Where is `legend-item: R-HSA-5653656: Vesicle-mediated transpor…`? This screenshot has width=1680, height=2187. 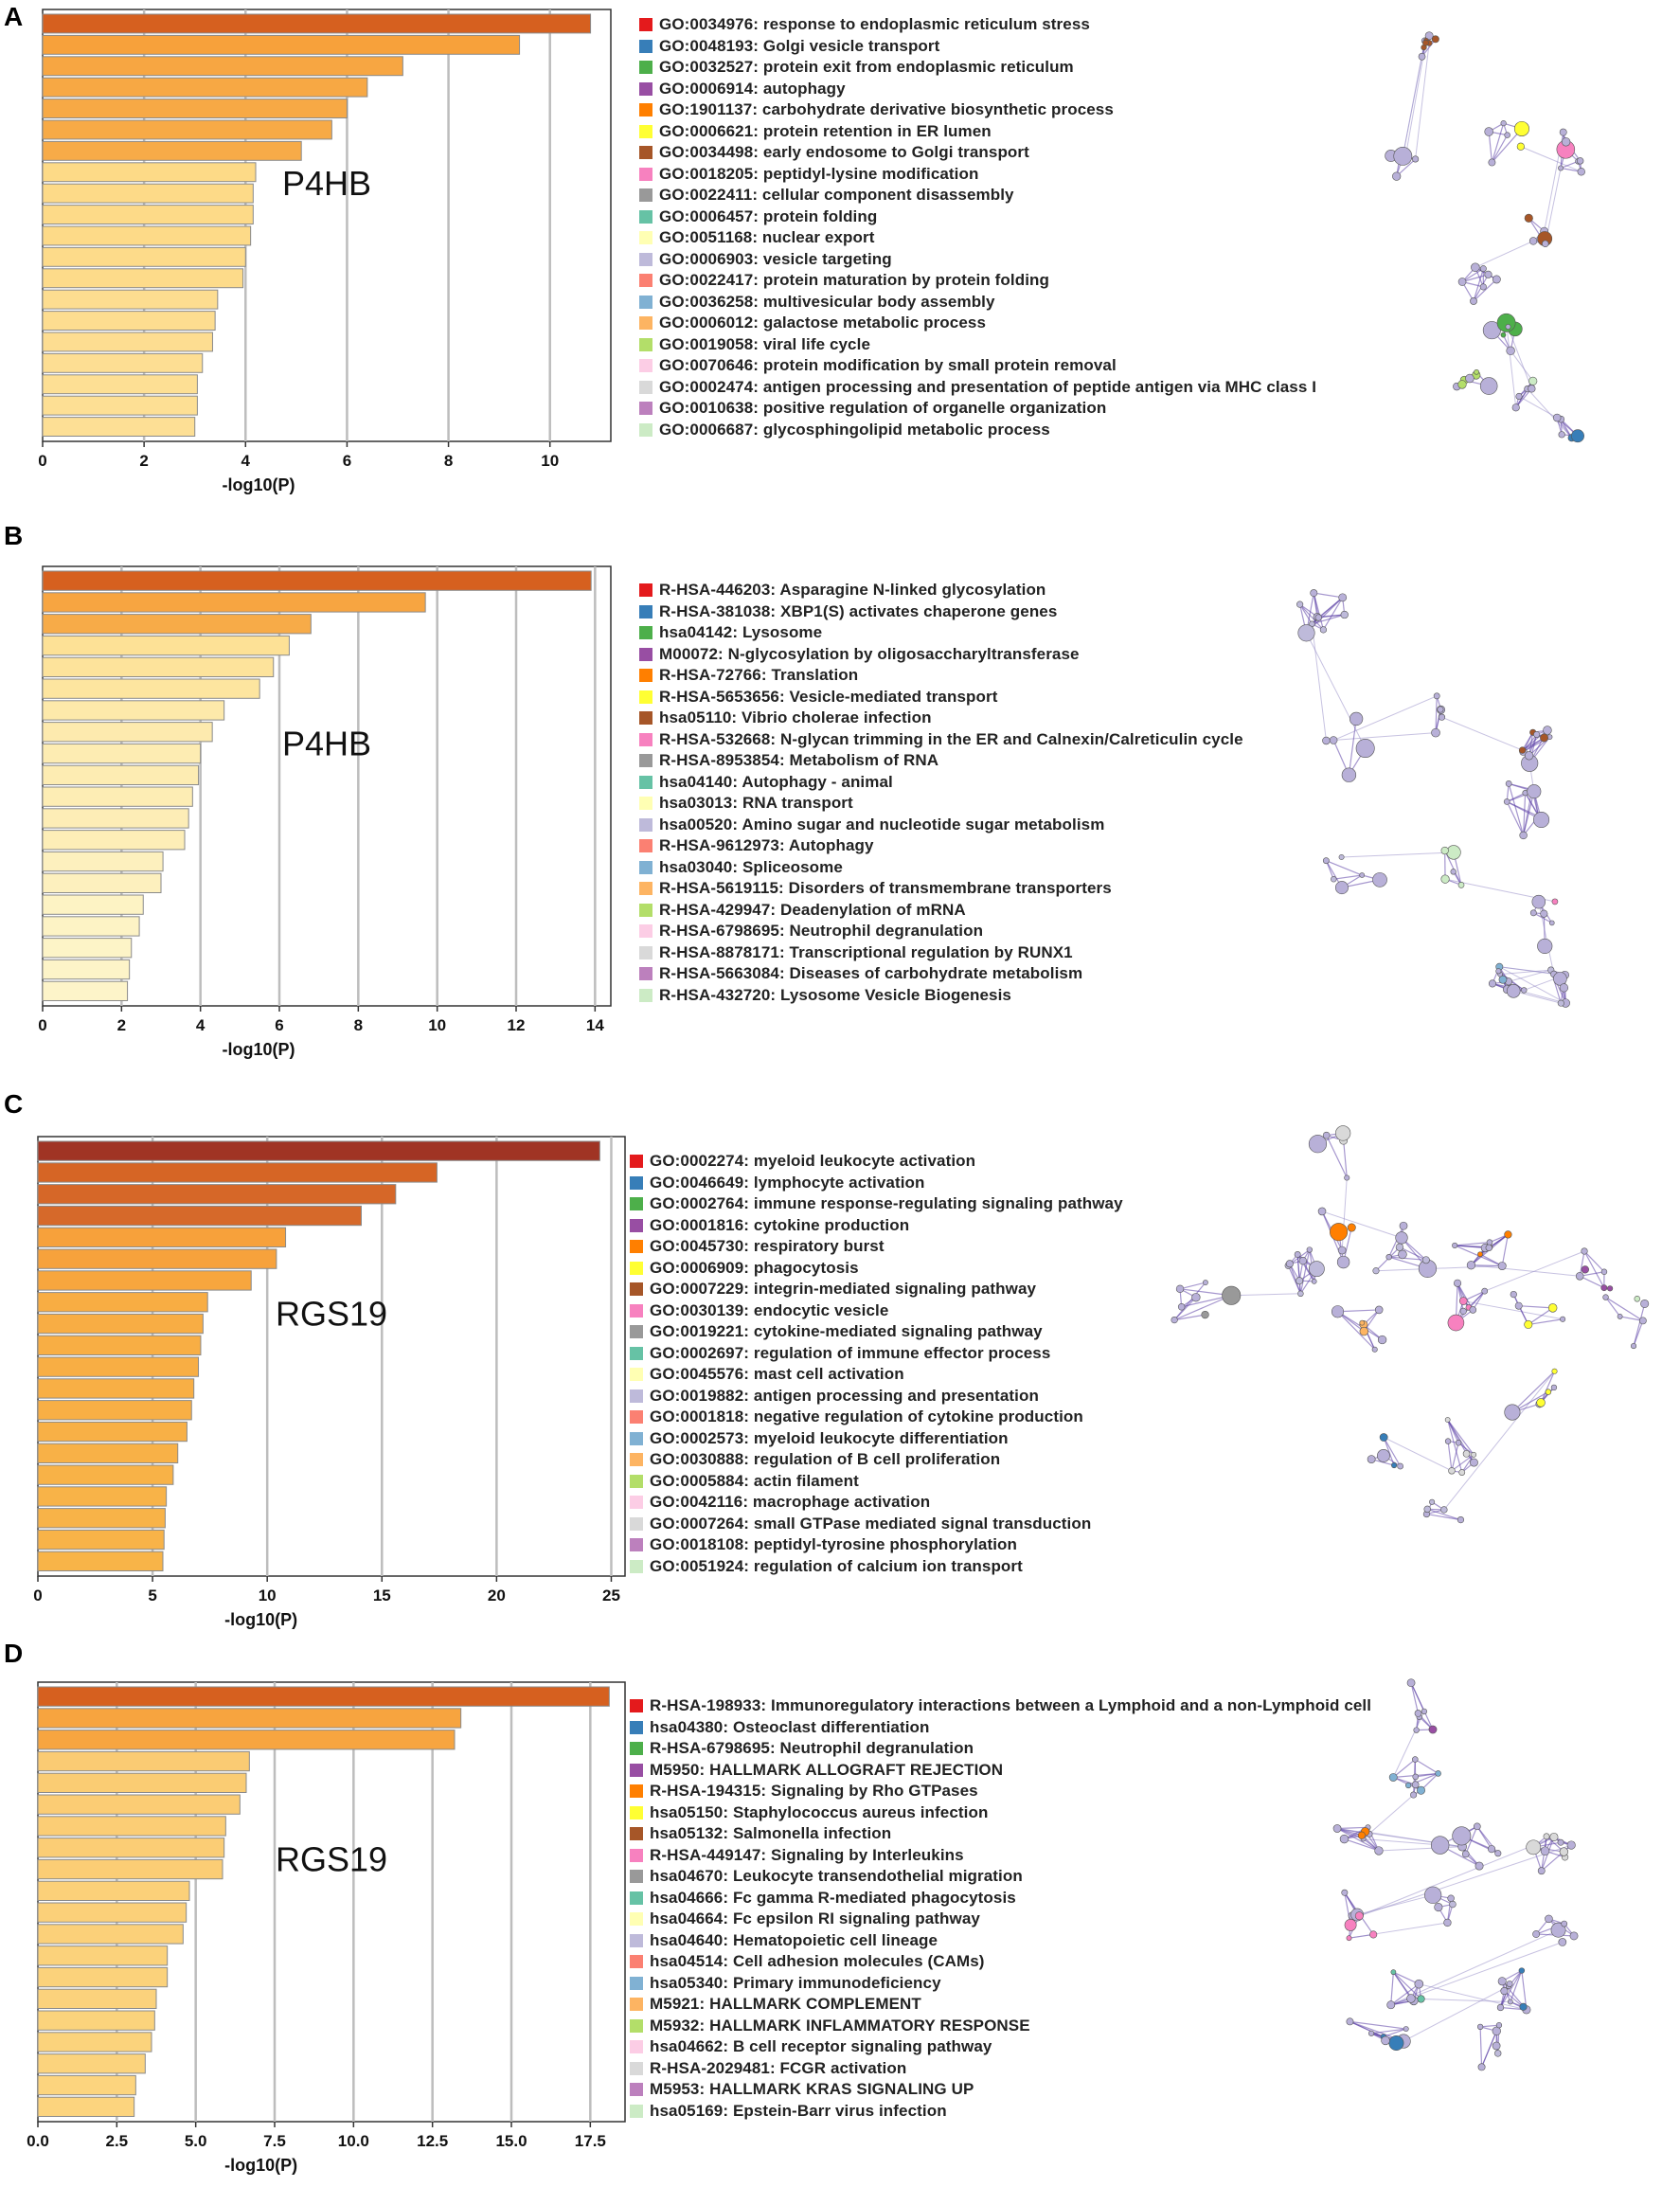
legend-item: R-HSA-5653656: Vesicle-mediated transpor… is located at coordinates (941, 698).